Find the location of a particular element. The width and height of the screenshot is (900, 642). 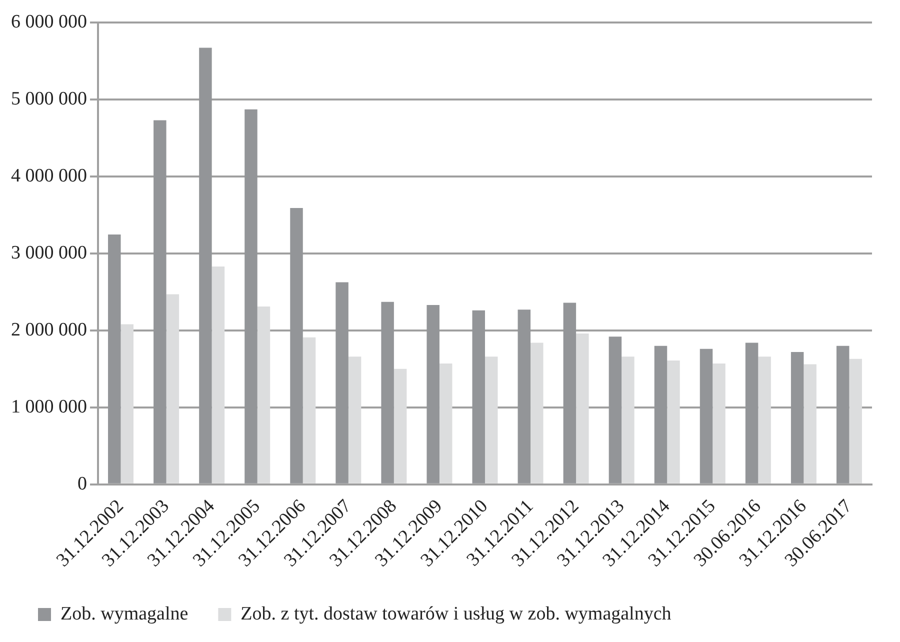

y-tick-label: 5 000 000 is located at coordinates (49, 99).